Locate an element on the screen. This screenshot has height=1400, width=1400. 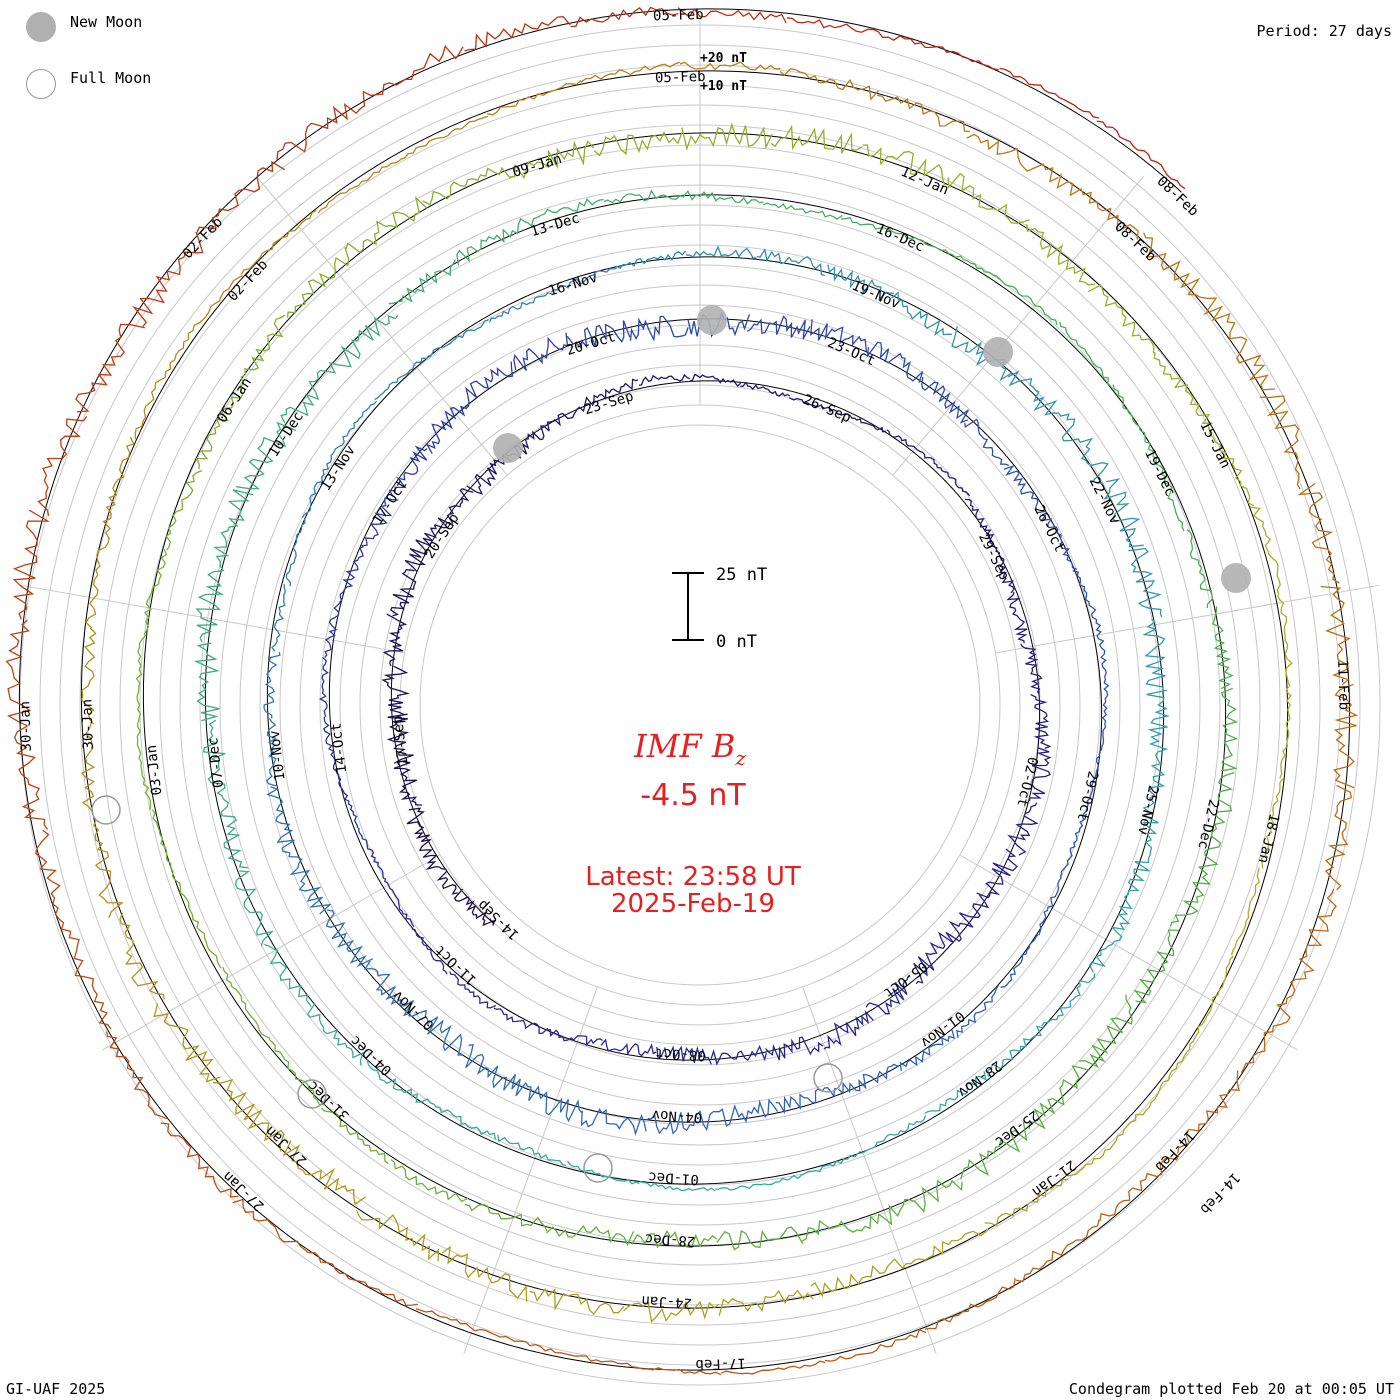
date-tick-label: 07-Dec is located at coordinates (216, 763).